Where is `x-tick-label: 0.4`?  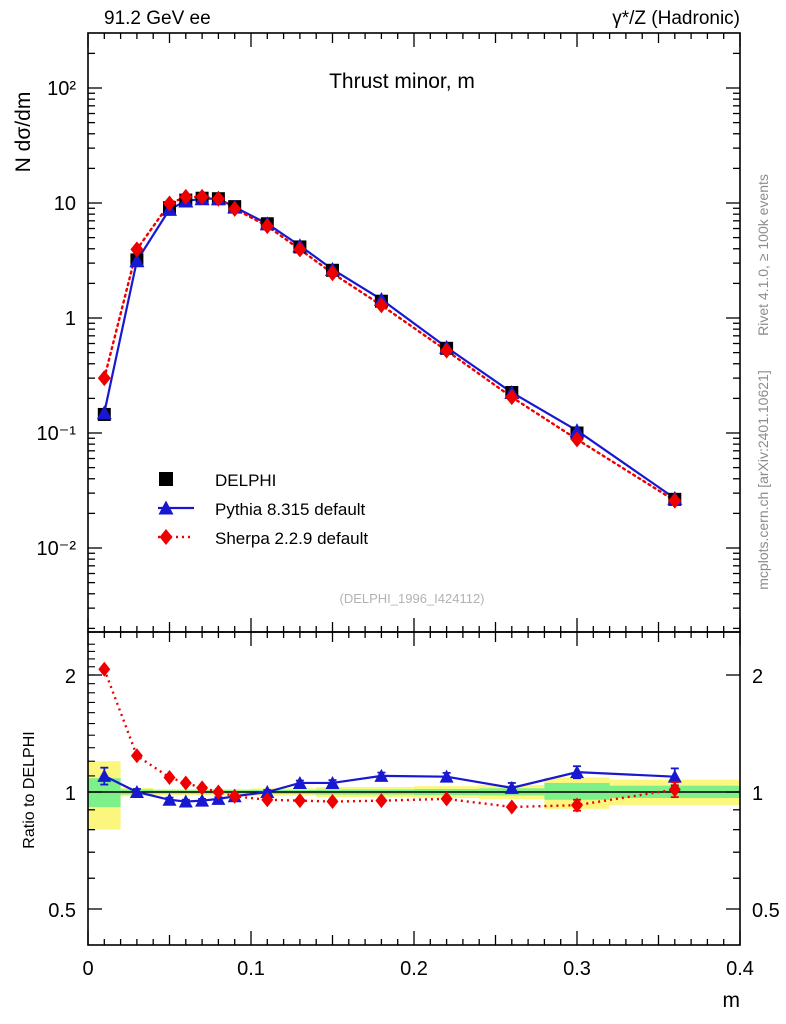
x-tick-label: 0.4 is located at coordinates (740, 969).